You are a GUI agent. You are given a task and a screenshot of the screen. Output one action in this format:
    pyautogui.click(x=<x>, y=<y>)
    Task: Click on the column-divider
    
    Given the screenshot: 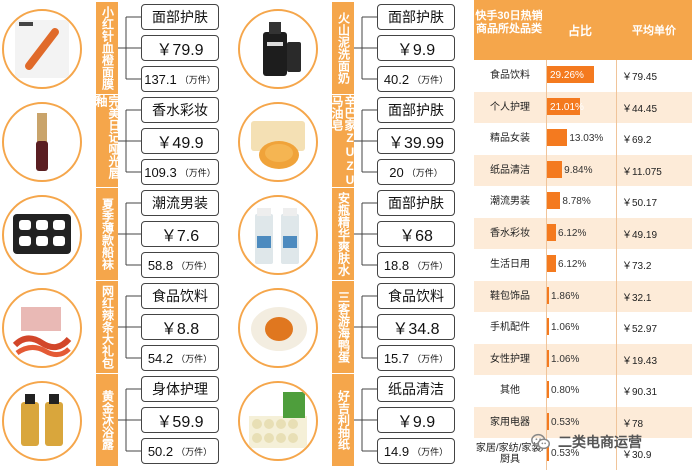 What is the action you would take?
    pyautogui.click(x=546, y=265)
    